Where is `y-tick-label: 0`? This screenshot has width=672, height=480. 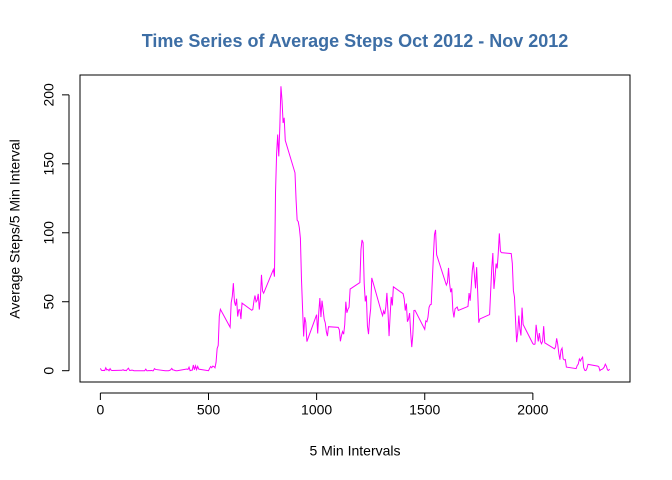 y-tick-label: 0 is located at coordinates (49, 371).